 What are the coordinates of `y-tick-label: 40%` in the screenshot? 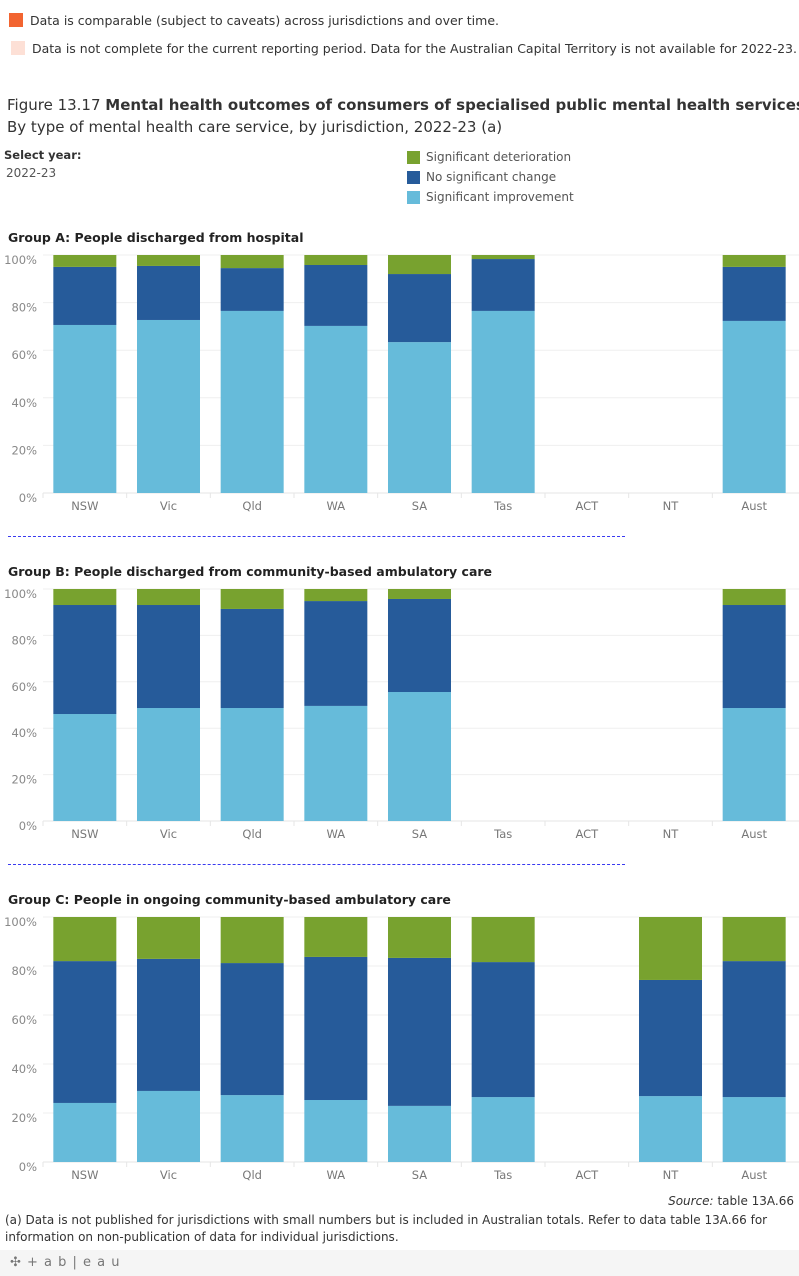 It's located at (24, 403).